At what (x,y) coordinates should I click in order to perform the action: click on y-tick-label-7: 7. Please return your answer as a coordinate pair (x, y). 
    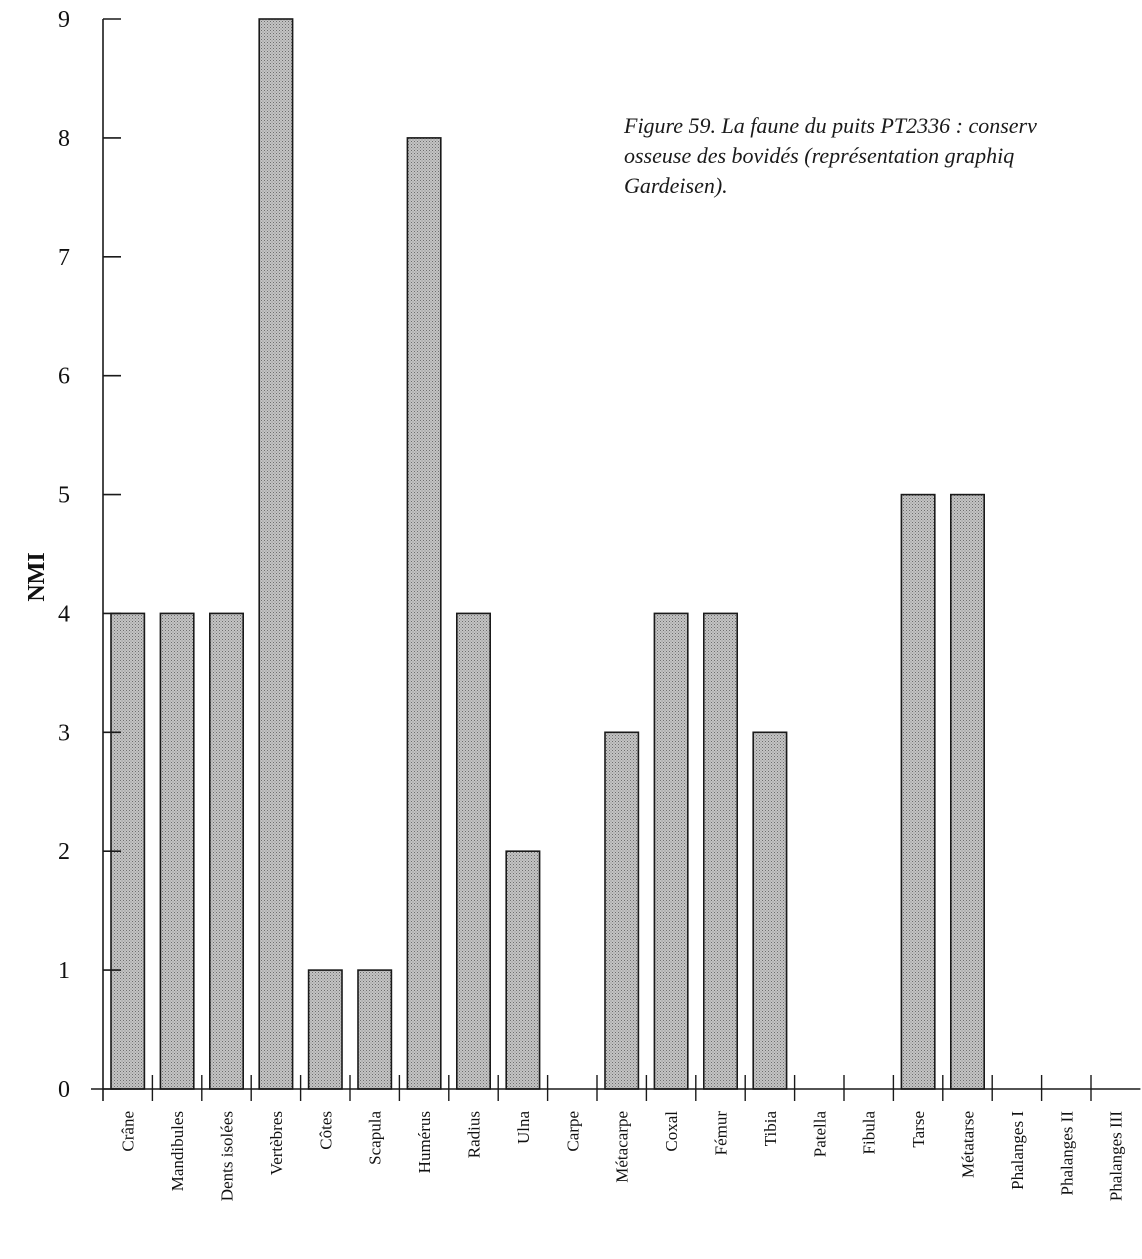
    Looking at the image, I should click on (64, 258).